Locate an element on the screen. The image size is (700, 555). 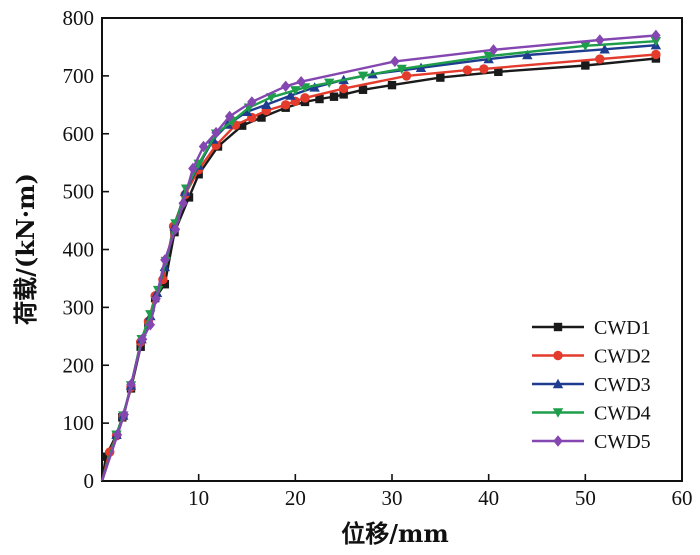
legend-label: CWD3 is located at coordinates (622, 385).